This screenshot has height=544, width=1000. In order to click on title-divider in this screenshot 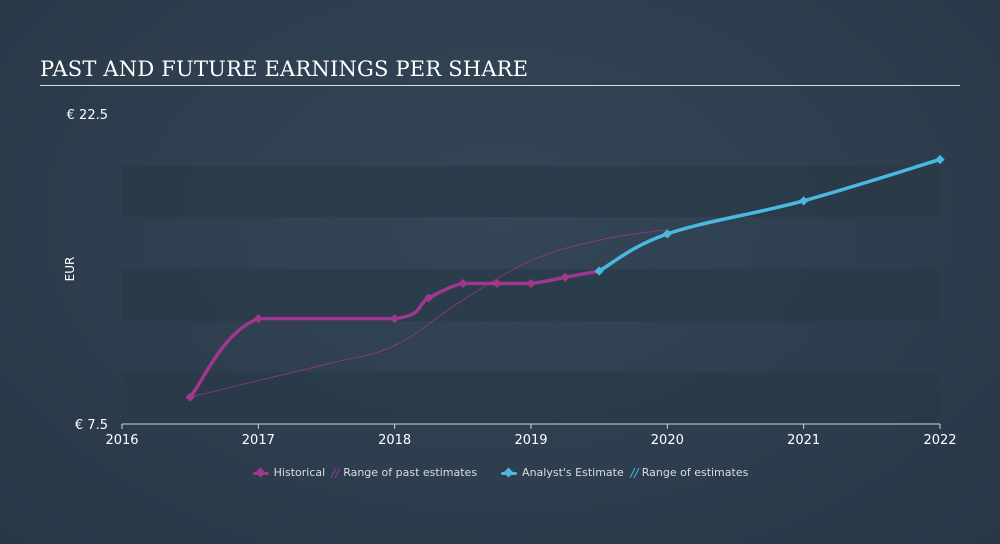, I will do `click(500, 85)`.